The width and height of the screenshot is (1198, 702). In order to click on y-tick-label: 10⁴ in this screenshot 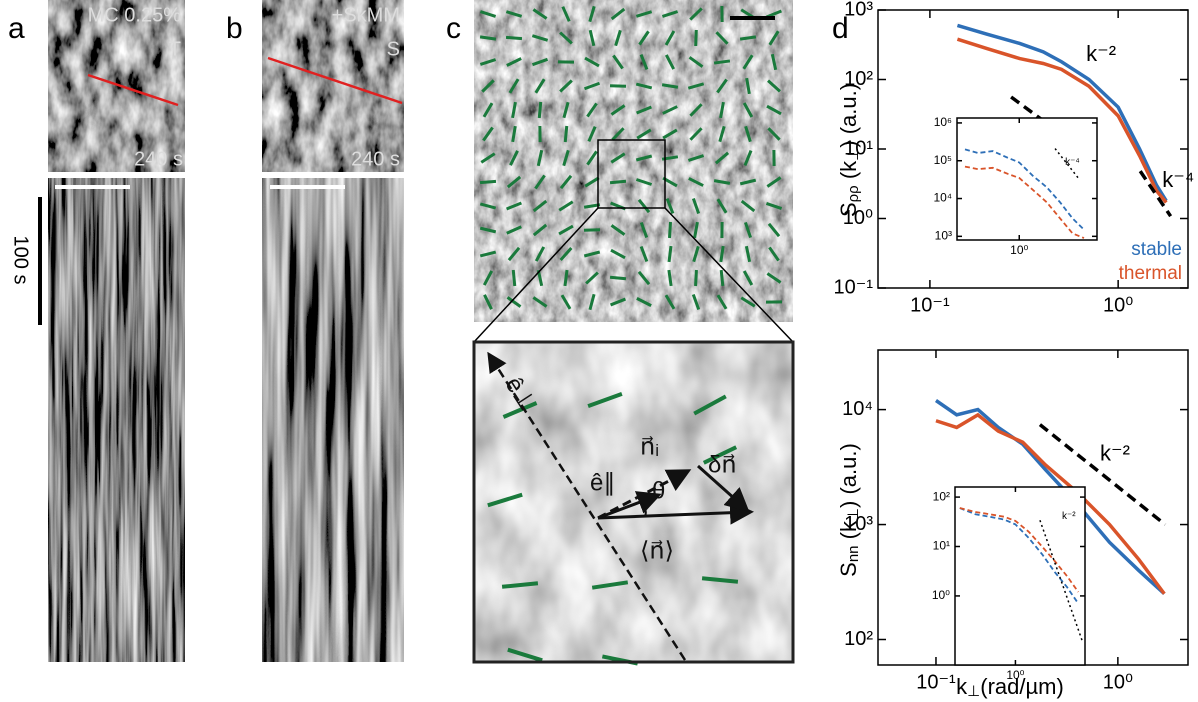, I will do `click(857, 409)`.